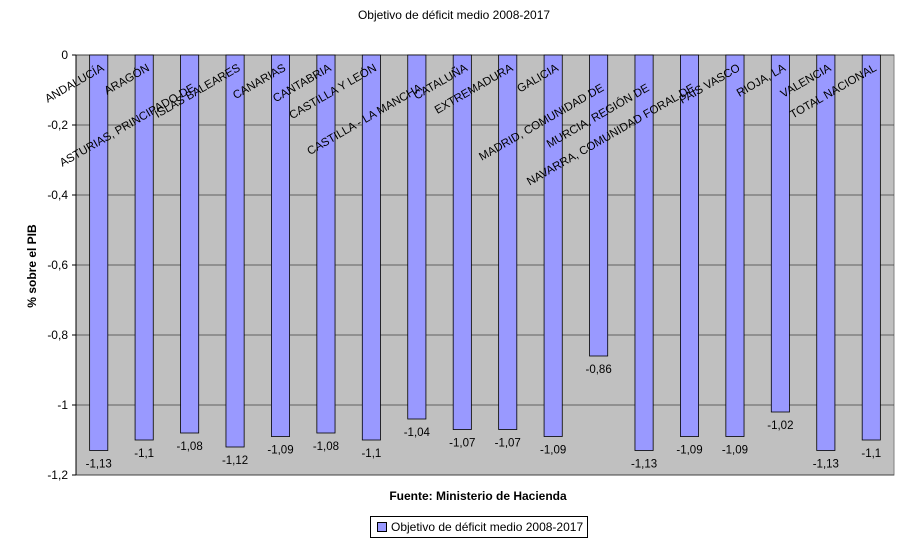 The image size is (909, 551). I want to click on legend: Objetivo de déficit medio 2008-2017, so click(479, 527).